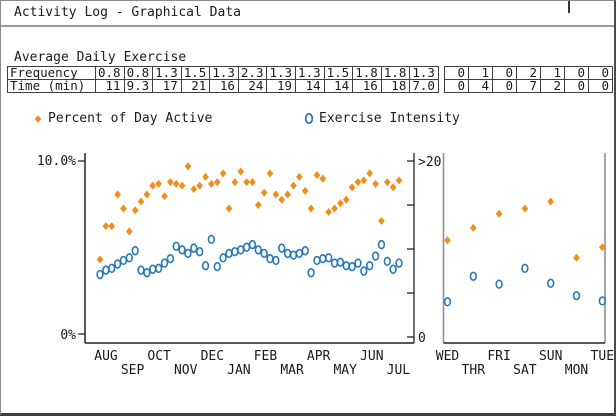  I want to click on window-title: Activity Log - Graphical Data, so click(127, 12).